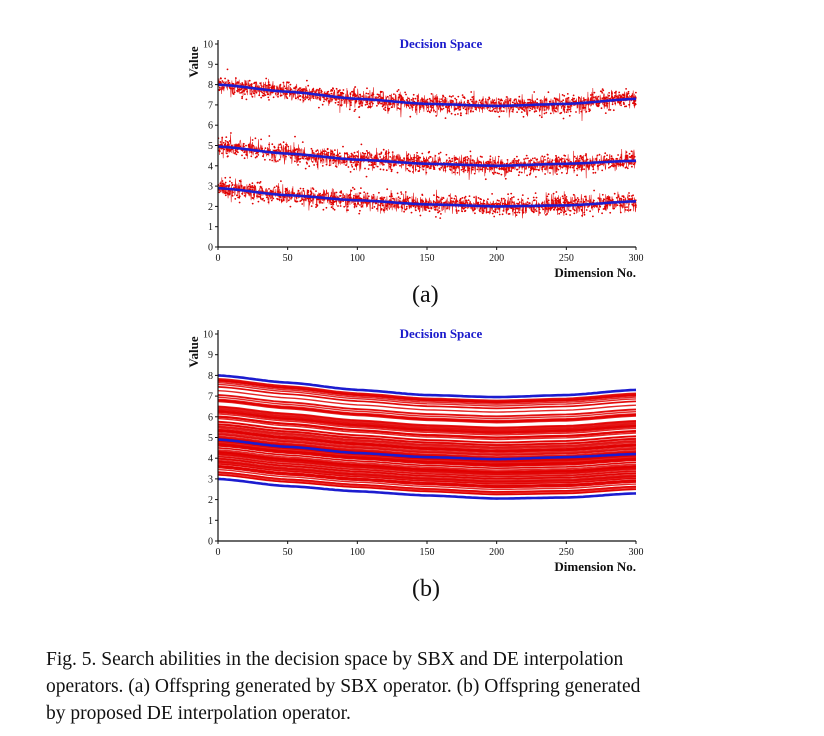 The image size is (824, 736). What do you see at coordinates (426, 589) in the screenshot?
I see `panel-b-label: (b)` at bounding box center [426, 589].